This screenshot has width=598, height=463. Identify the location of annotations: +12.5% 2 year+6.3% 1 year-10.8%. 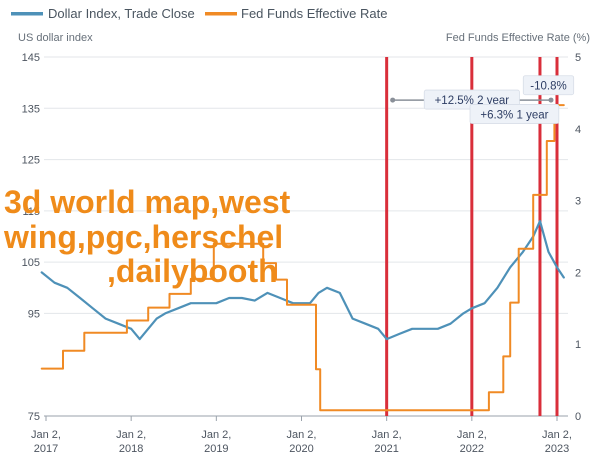
(482, 99).